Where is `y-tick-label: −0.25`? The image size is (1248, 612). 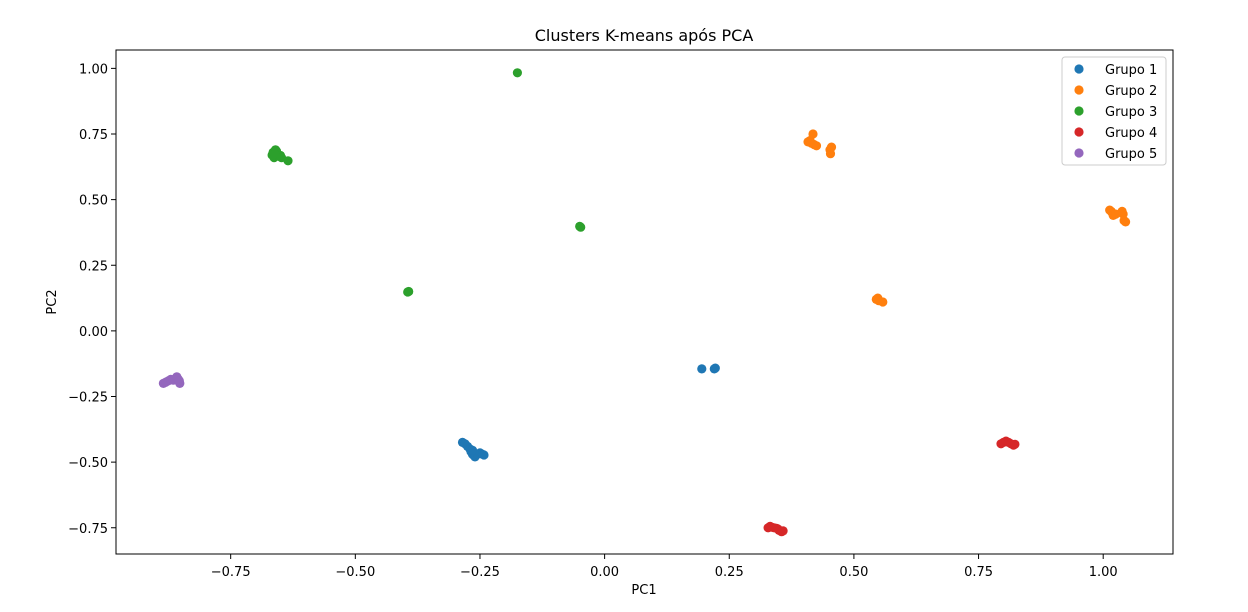 y-tick-label: −0.25 is located at coordinates (88, 398).